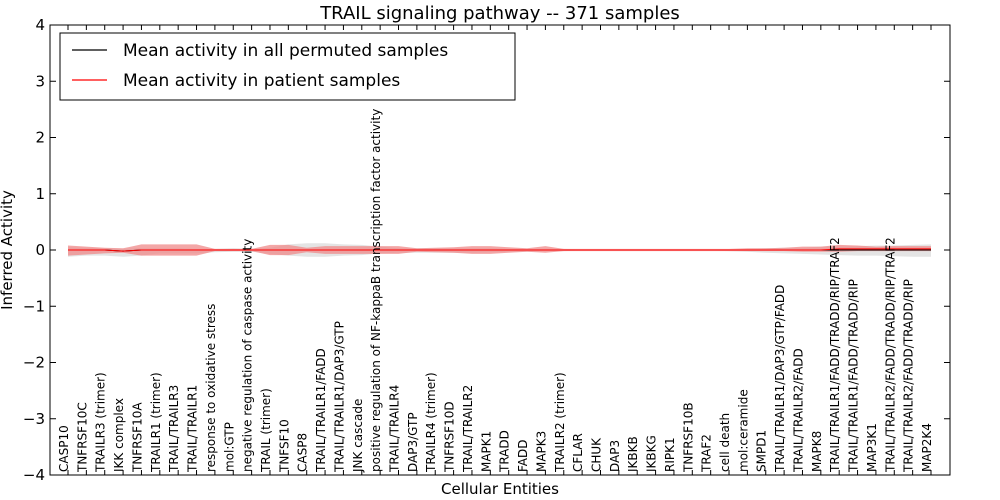 The image size is (1000, 500). What do you see at coordinates (34, 306) in the screenshot?
I see `y-tick-label: −1` at bounding box center [34, 306].